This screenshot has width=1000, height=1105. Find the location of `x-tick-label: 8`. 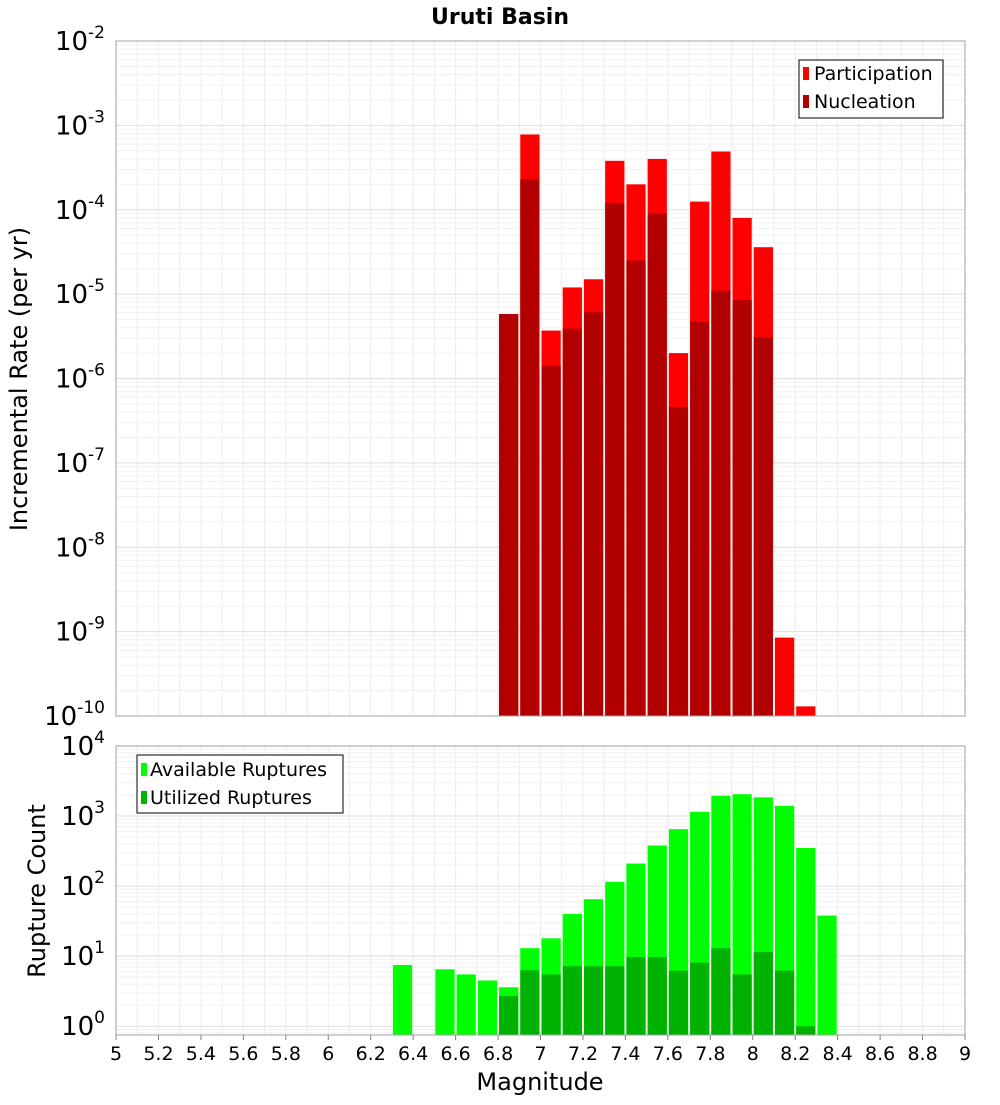

x-tick-label: 8 is located at coordinates (753, 1054).